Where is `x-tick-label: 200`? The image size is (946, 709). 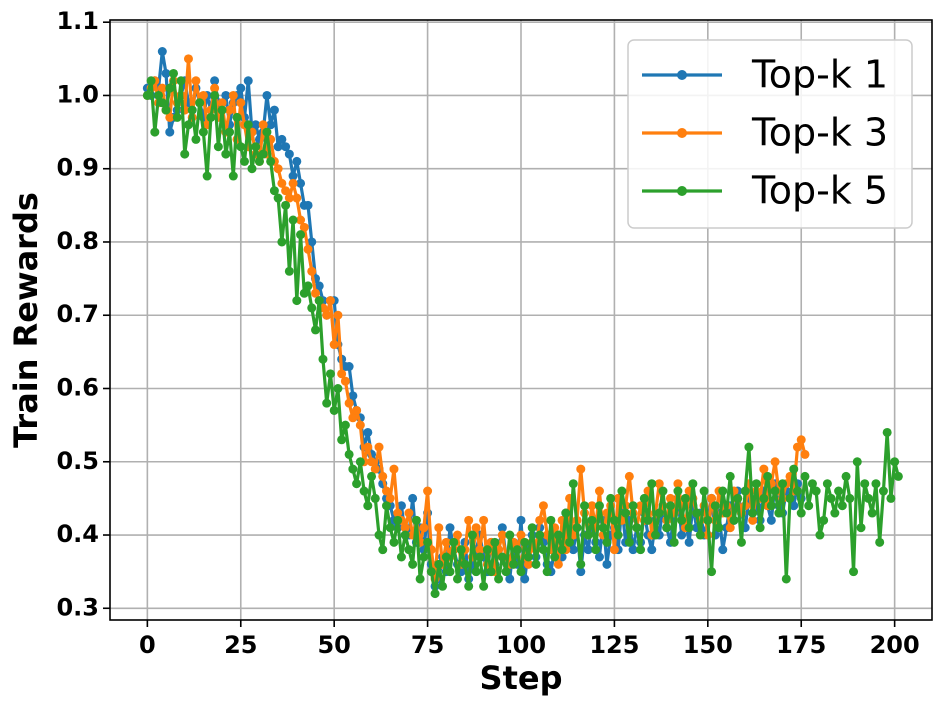 x-tick-label: 200 is located at coordinates (895, 645).